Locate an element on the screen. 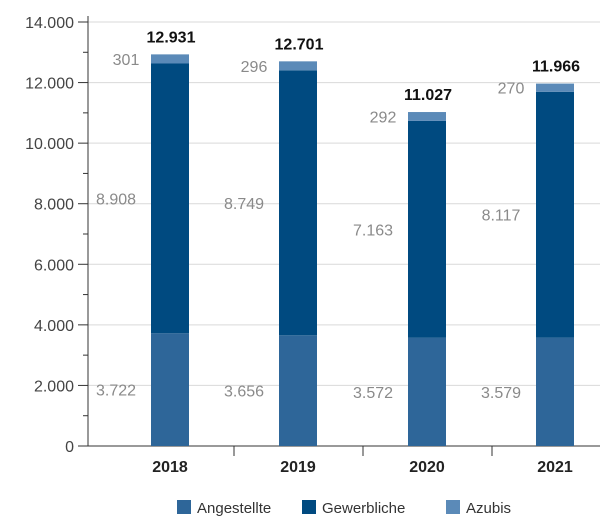  data-label-azubis: 270 is located at coordinates (511, 89).